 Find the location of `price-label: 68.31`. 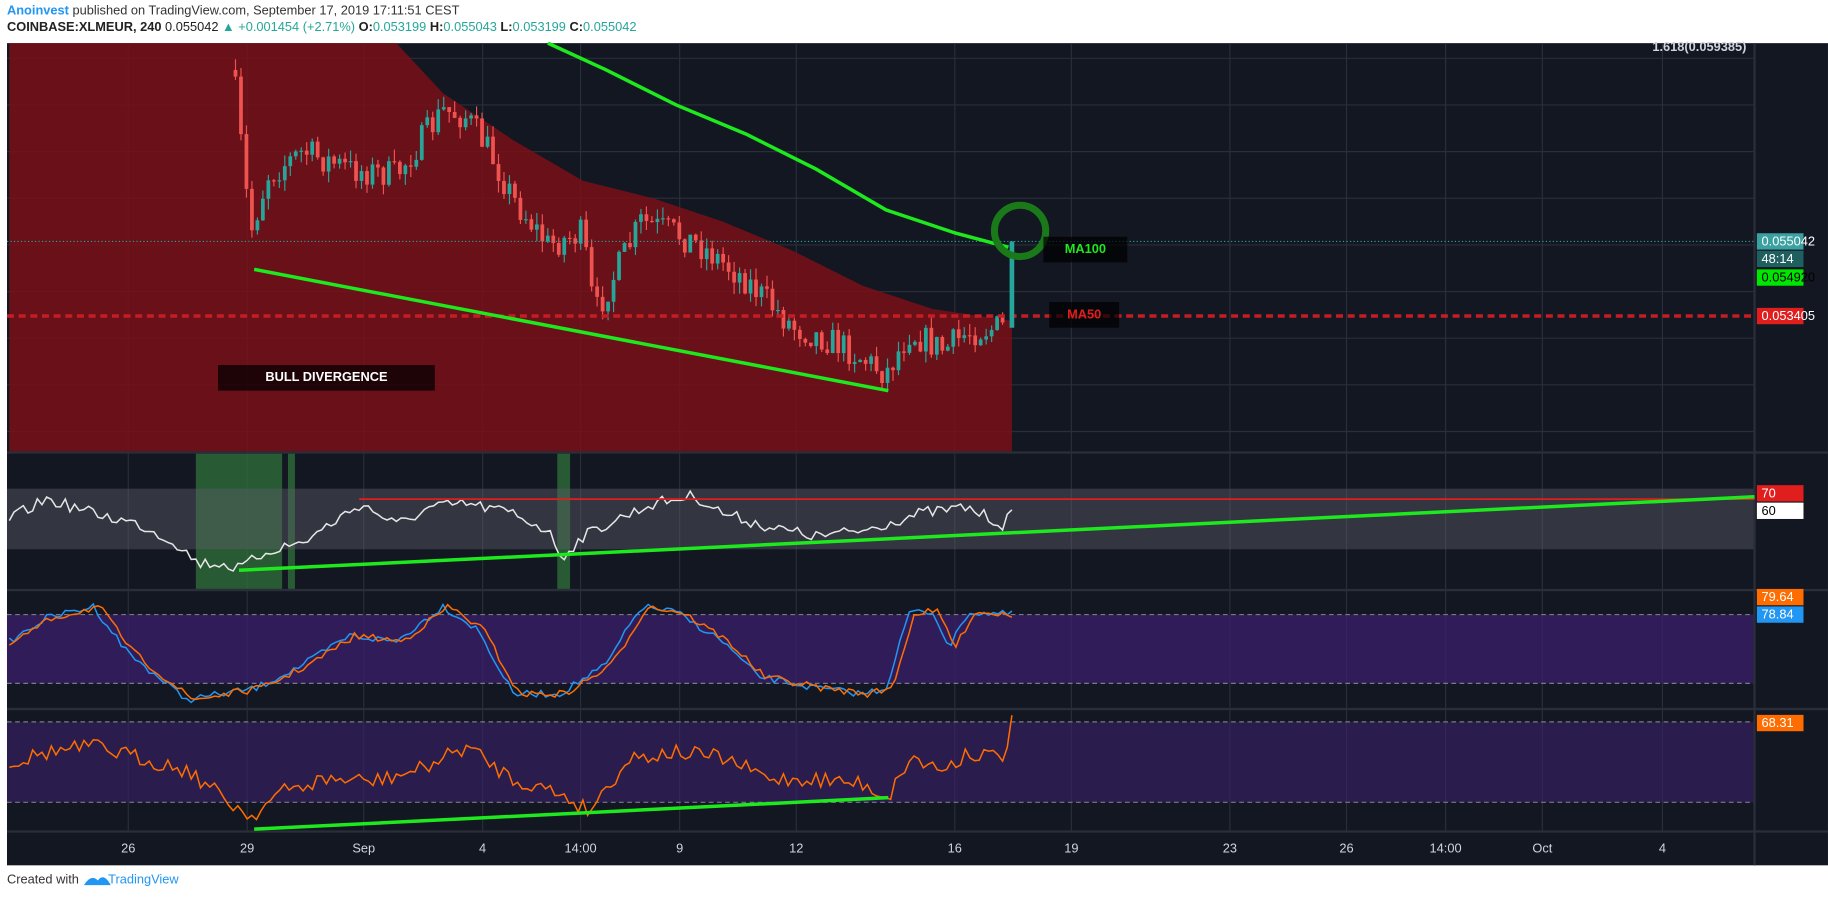

price-label: 68.31 is located at coordinates (1778, 722).